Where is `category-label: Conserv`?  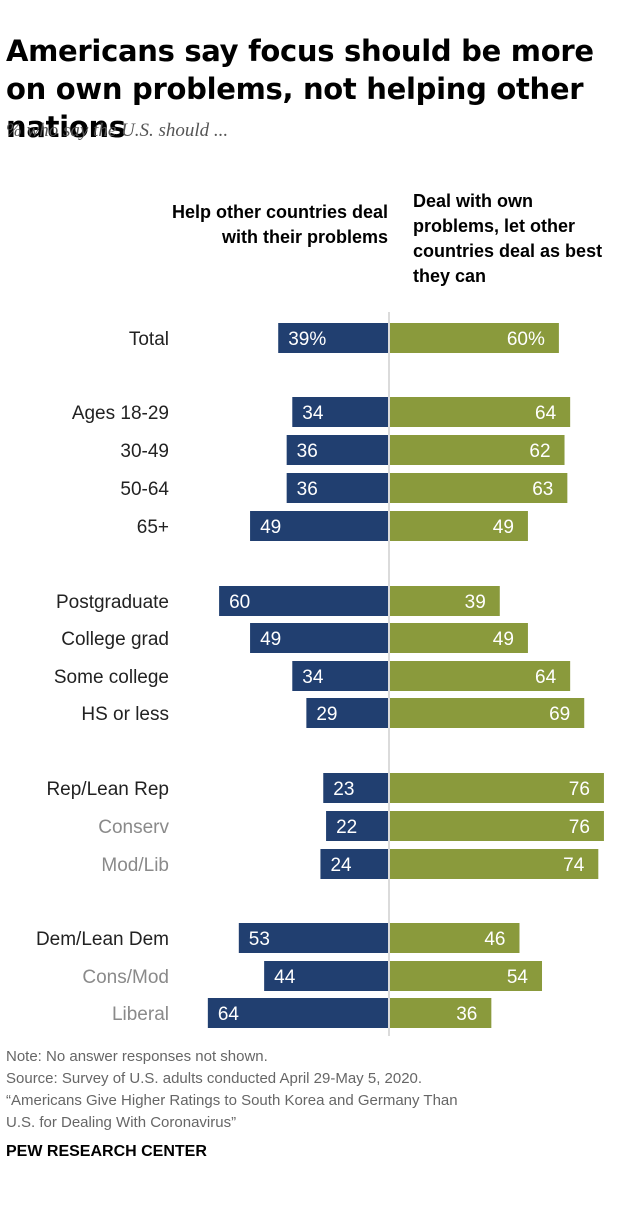 category-label: Conserv is located at coordinates (133, 827).